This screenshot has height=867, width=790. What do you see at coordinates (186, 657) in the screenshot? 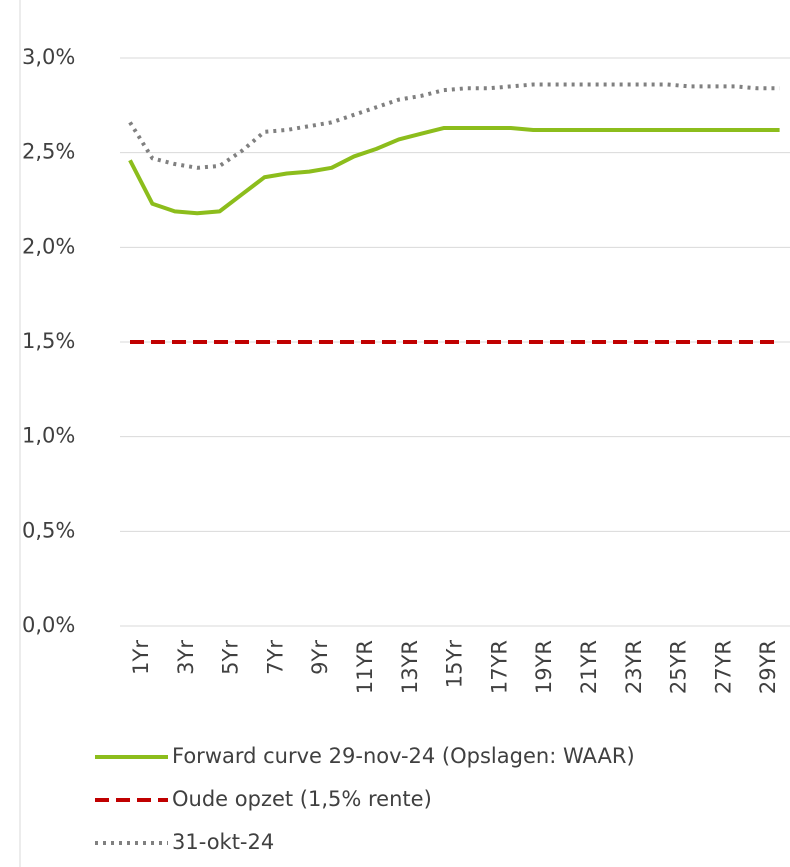
I see `x-tick-label: 3Yr` at bounding box center [186, 657].